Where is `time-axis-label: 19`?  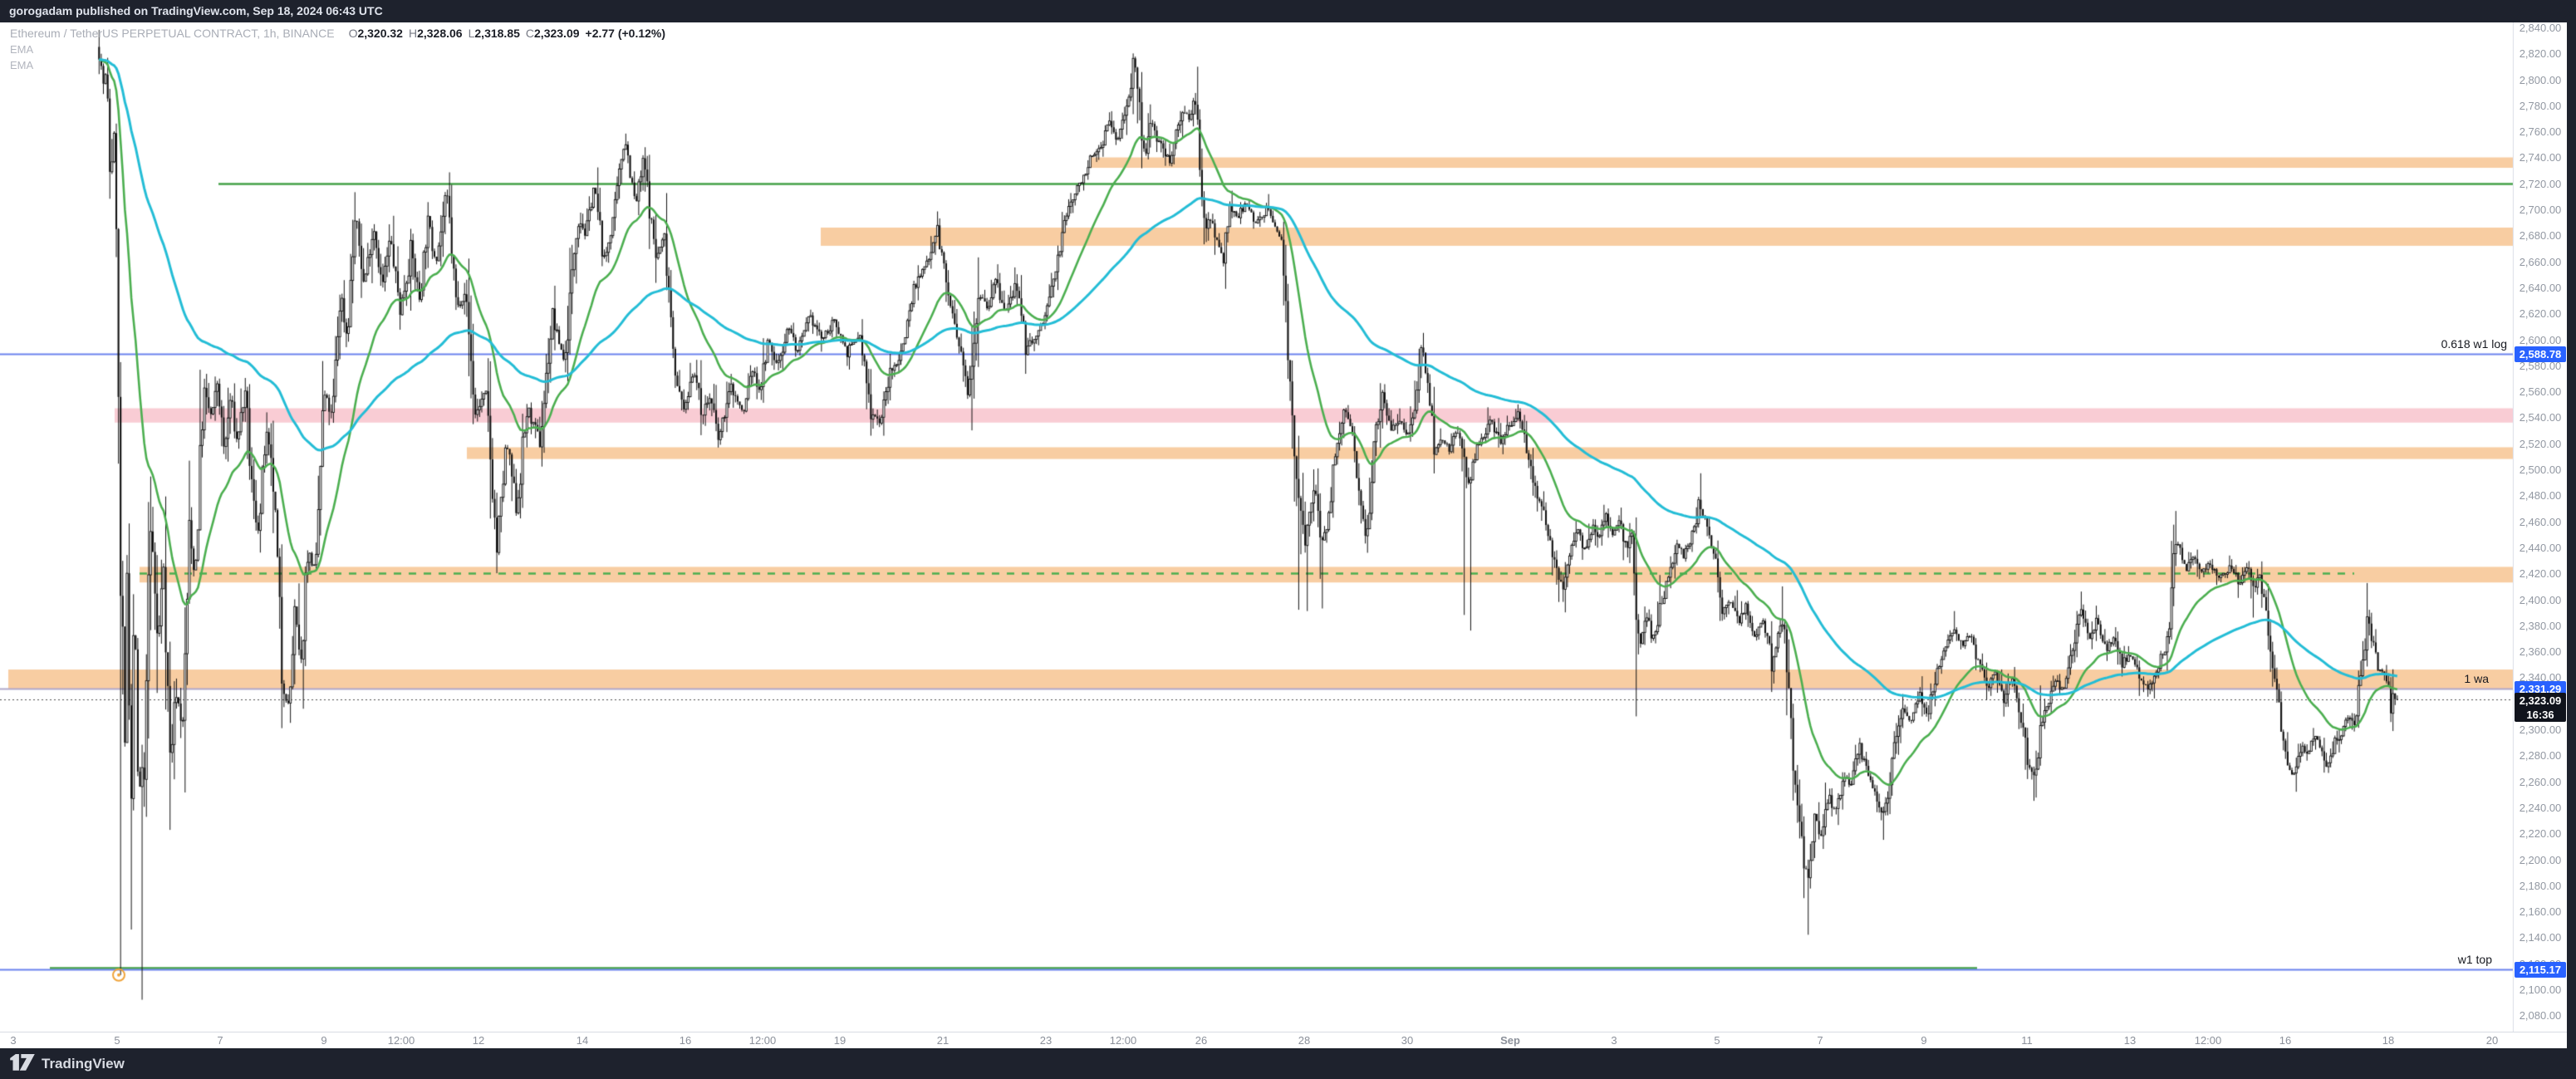 time-axis-label: 19 is located at coordinates (839, 1040).